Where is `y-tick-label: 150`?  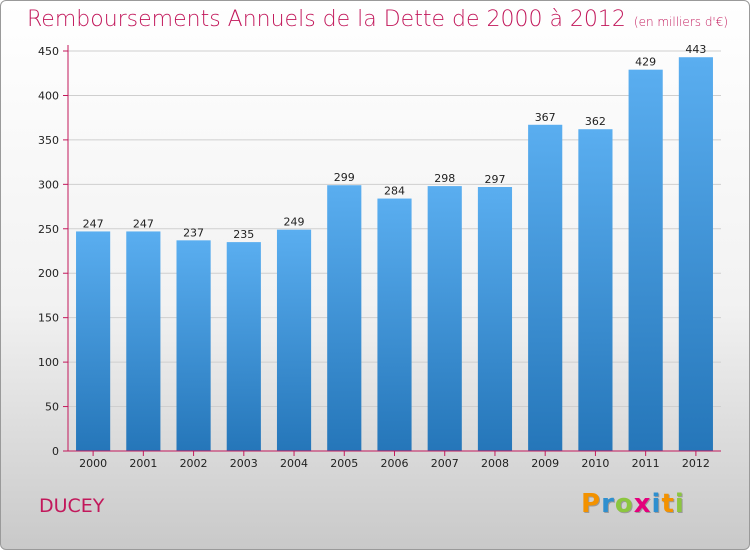 y-tick-label: 150 is located at coordinates (48, 318).